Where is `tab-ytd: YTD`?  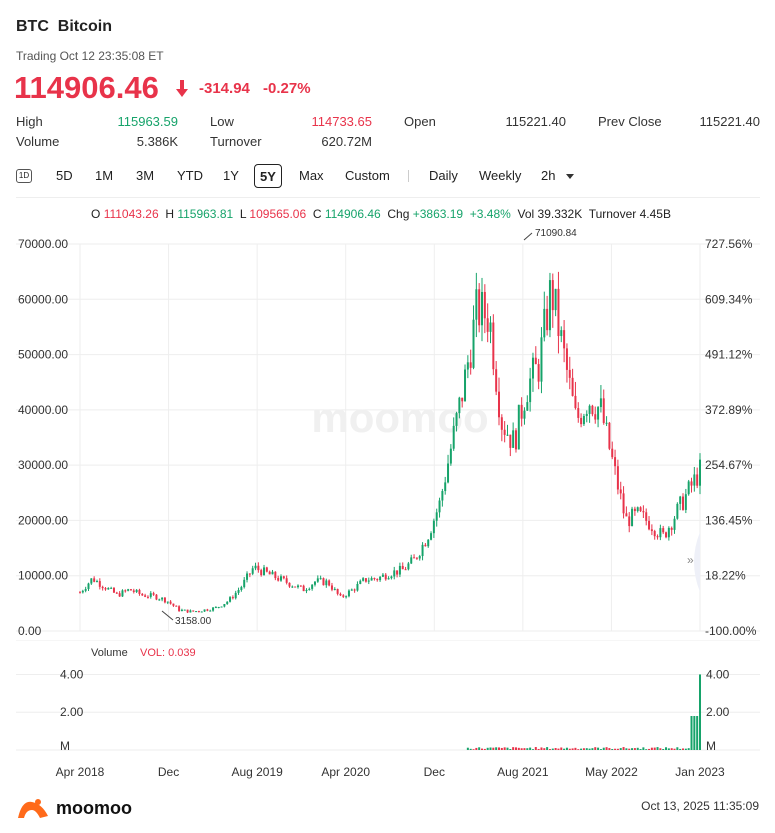 tab-ytd: YTD is located at coordinates (190, 175).